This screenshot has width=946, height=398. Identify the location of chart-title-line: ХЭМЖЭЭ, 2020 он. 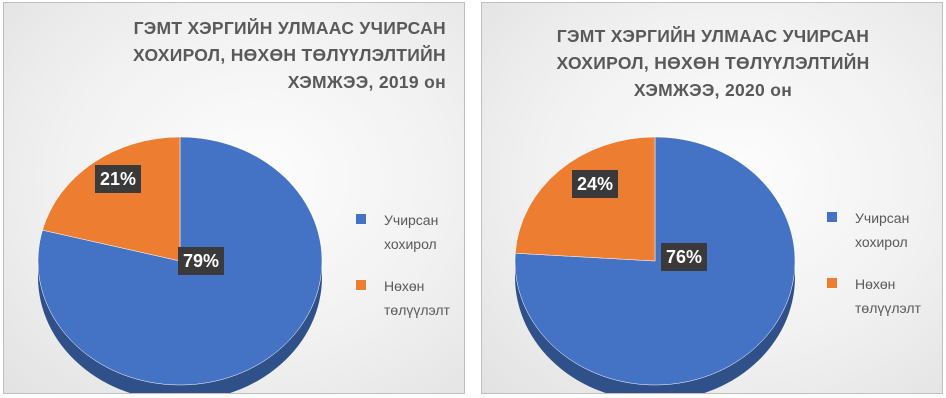
(713, 90).